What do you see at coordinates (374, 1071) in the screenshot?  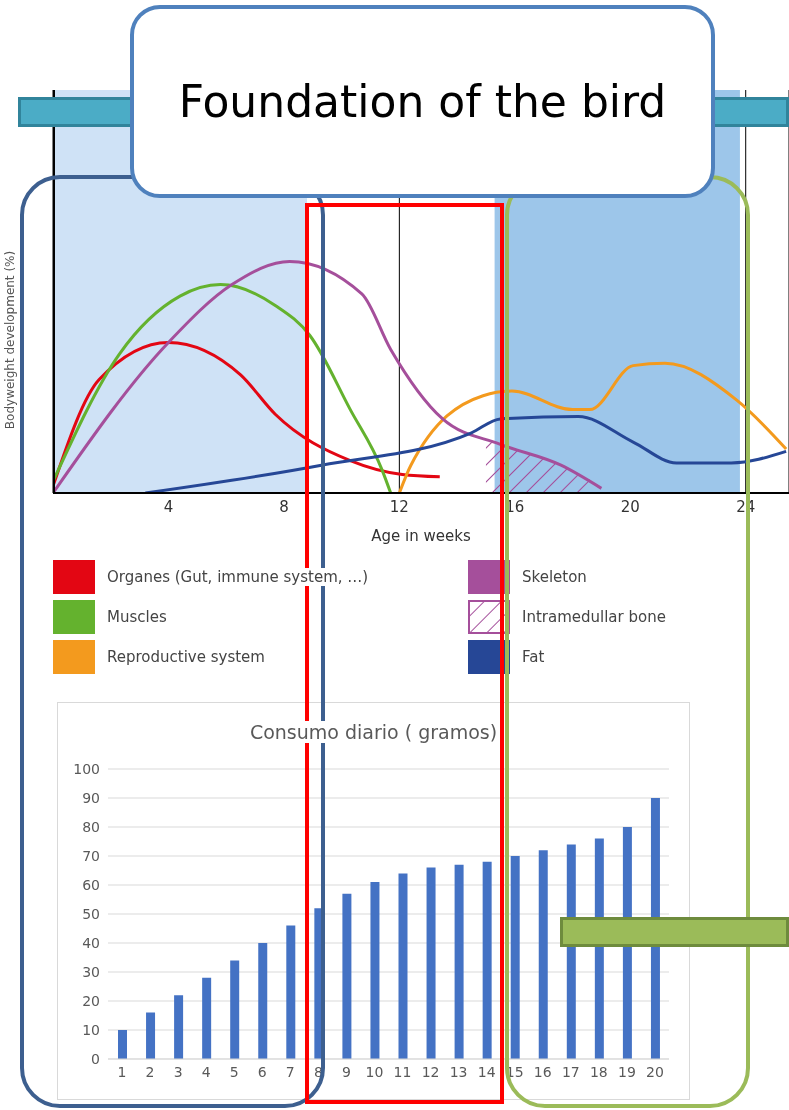 I see `x-tick-label: 10` at bounding box center [374, 1071].